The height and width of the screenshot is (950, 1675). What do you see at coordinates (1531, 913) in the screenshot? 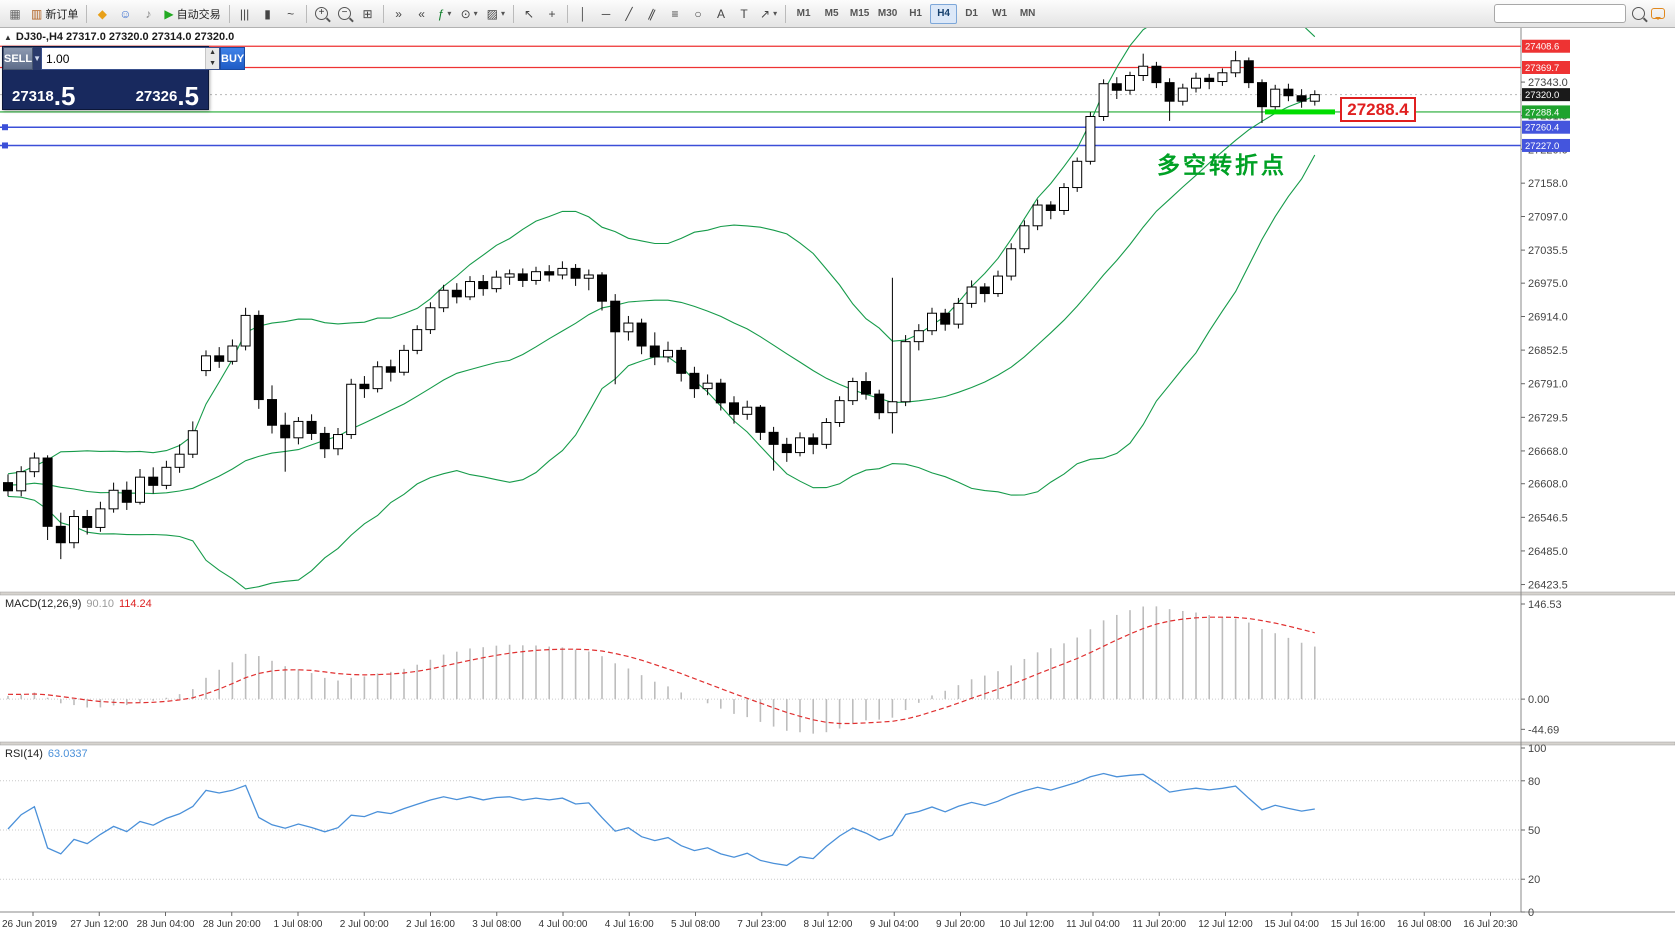
I see `svg-text: 0` at bounding box center [1531, 913].